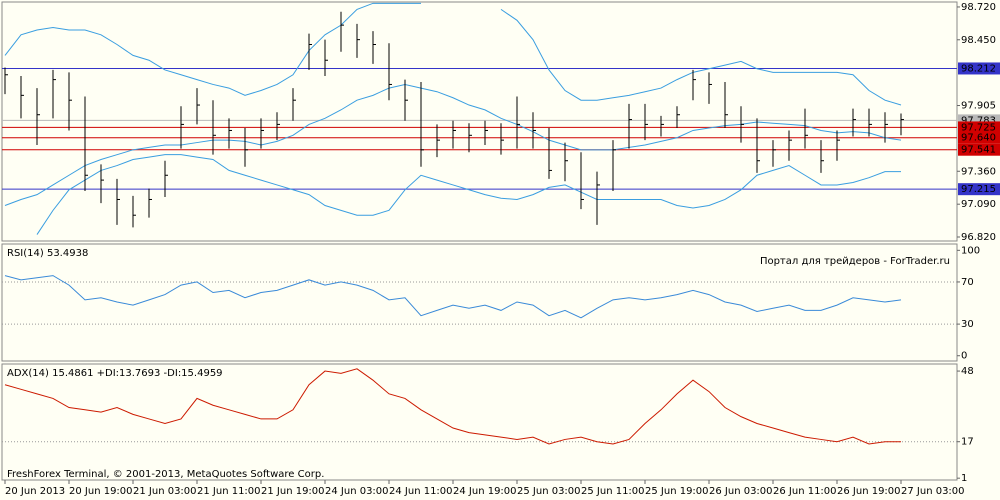 This screenshot has height=500, width=1000. What do you see at coordinates (978, 171) in the screenshot?
I see `y-tick-label: 97.360` at bounding box center [978, 171].